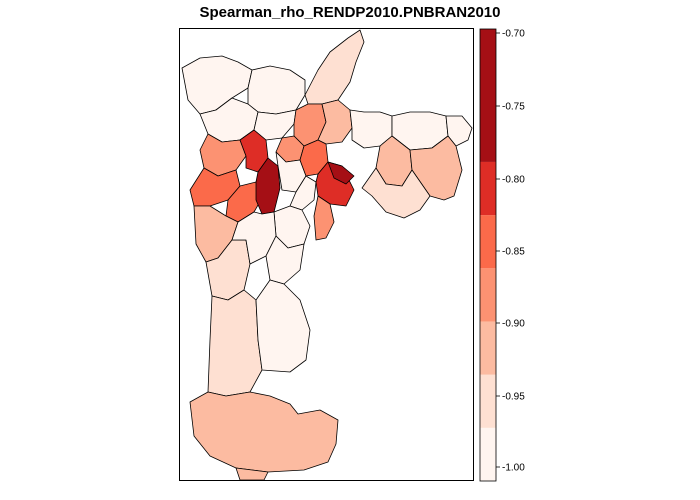  What do you see at coordinates (513, 324) in the screenshot?
I see `legend-tick-label: -0.90` at bounding box center [513, 324].